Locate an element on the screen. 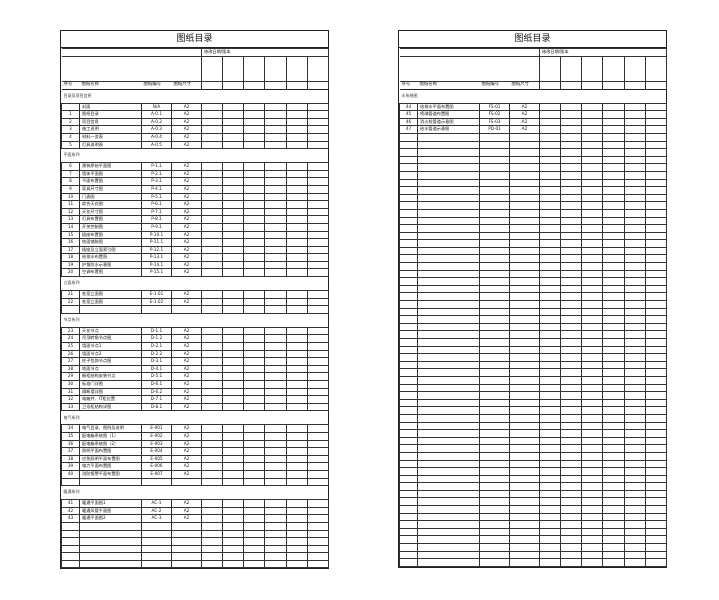 The image size is (719, 600). seq-cell: 16 is located at coordinates (70, 242).